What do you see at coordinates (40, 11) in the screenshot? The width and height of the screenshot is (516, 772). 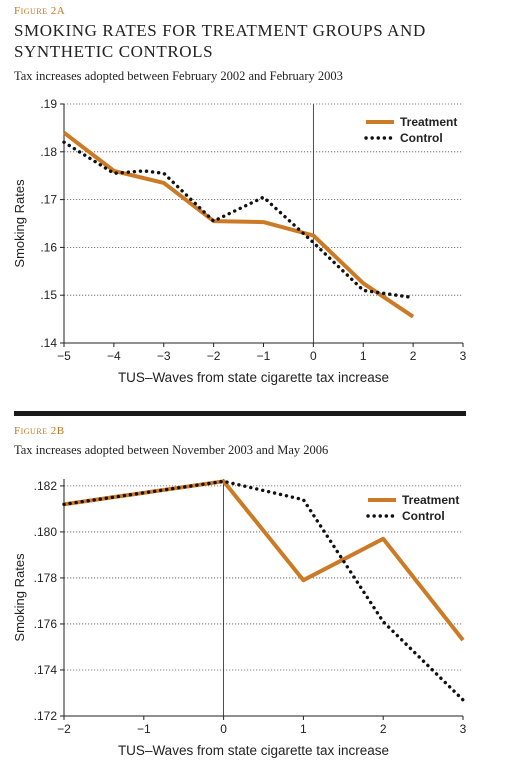 I see `figure-2a-label: Figure 2A` at bounding box center [40, 11].